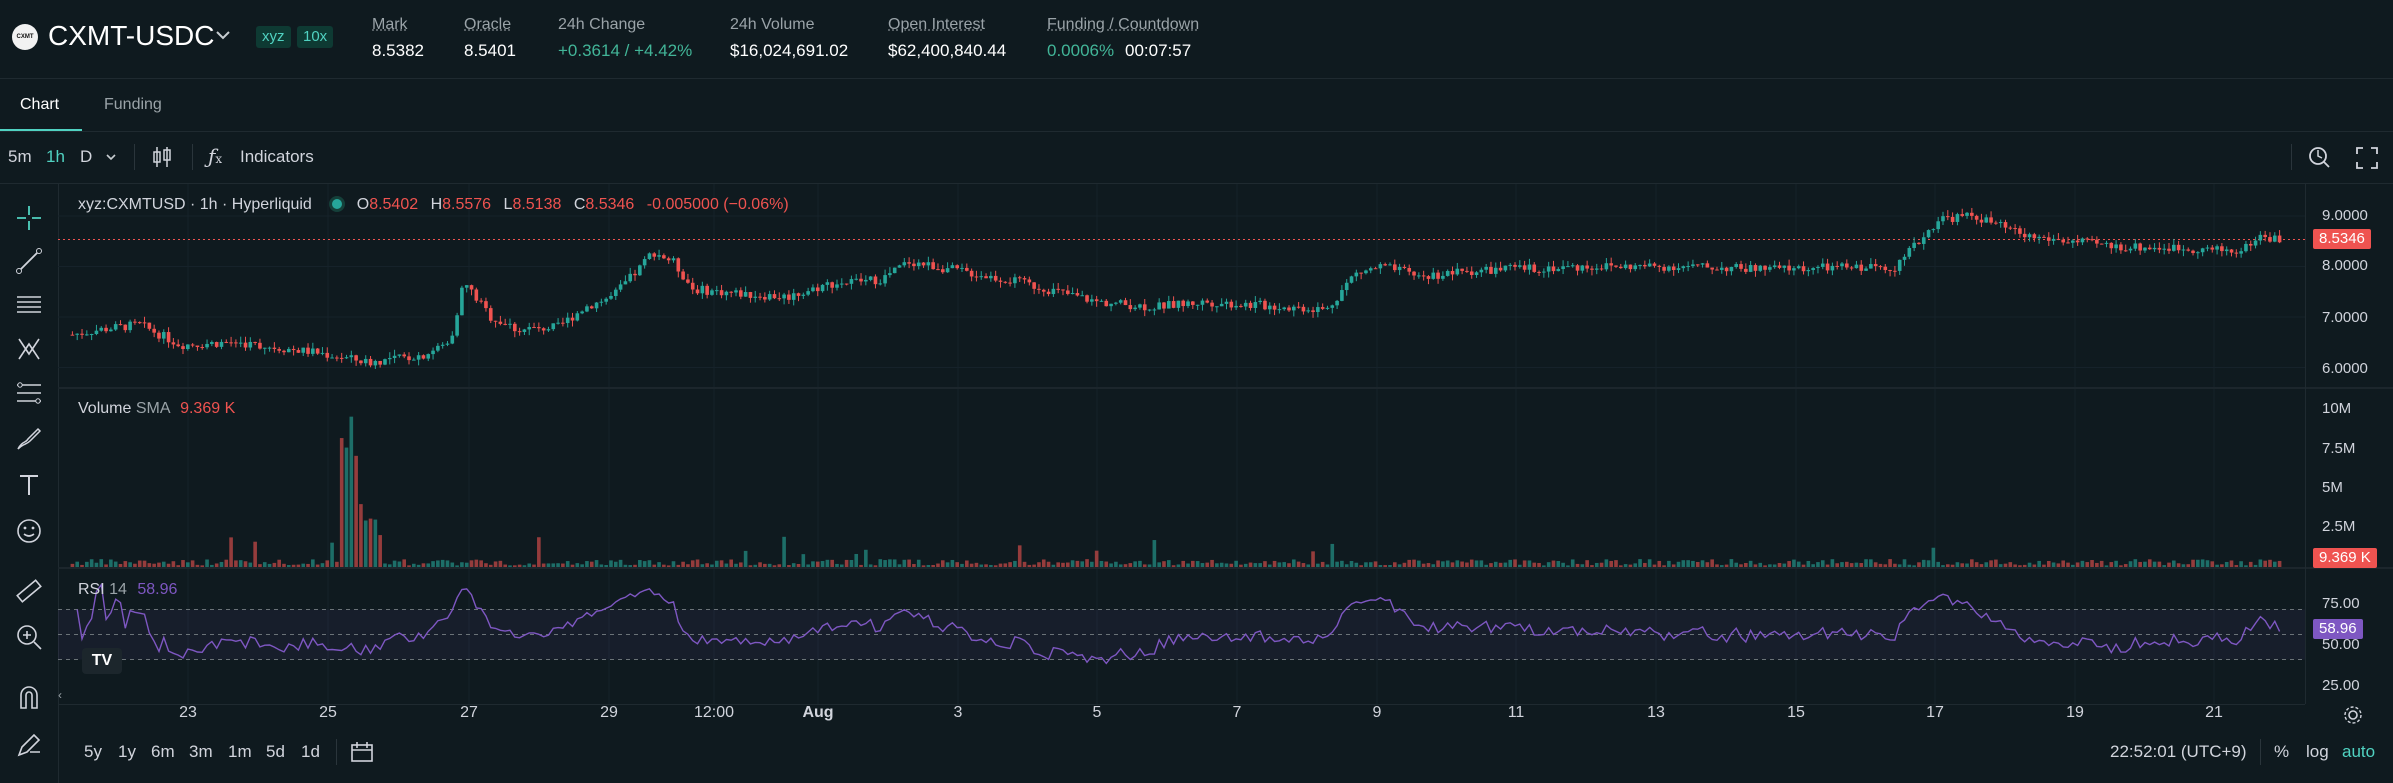 Image resolution: width=2393 pixels, height=783 pixels. Describe the element at coordinates (163, 751) in the screenshot. I see `range-6m: 6m` at that location.